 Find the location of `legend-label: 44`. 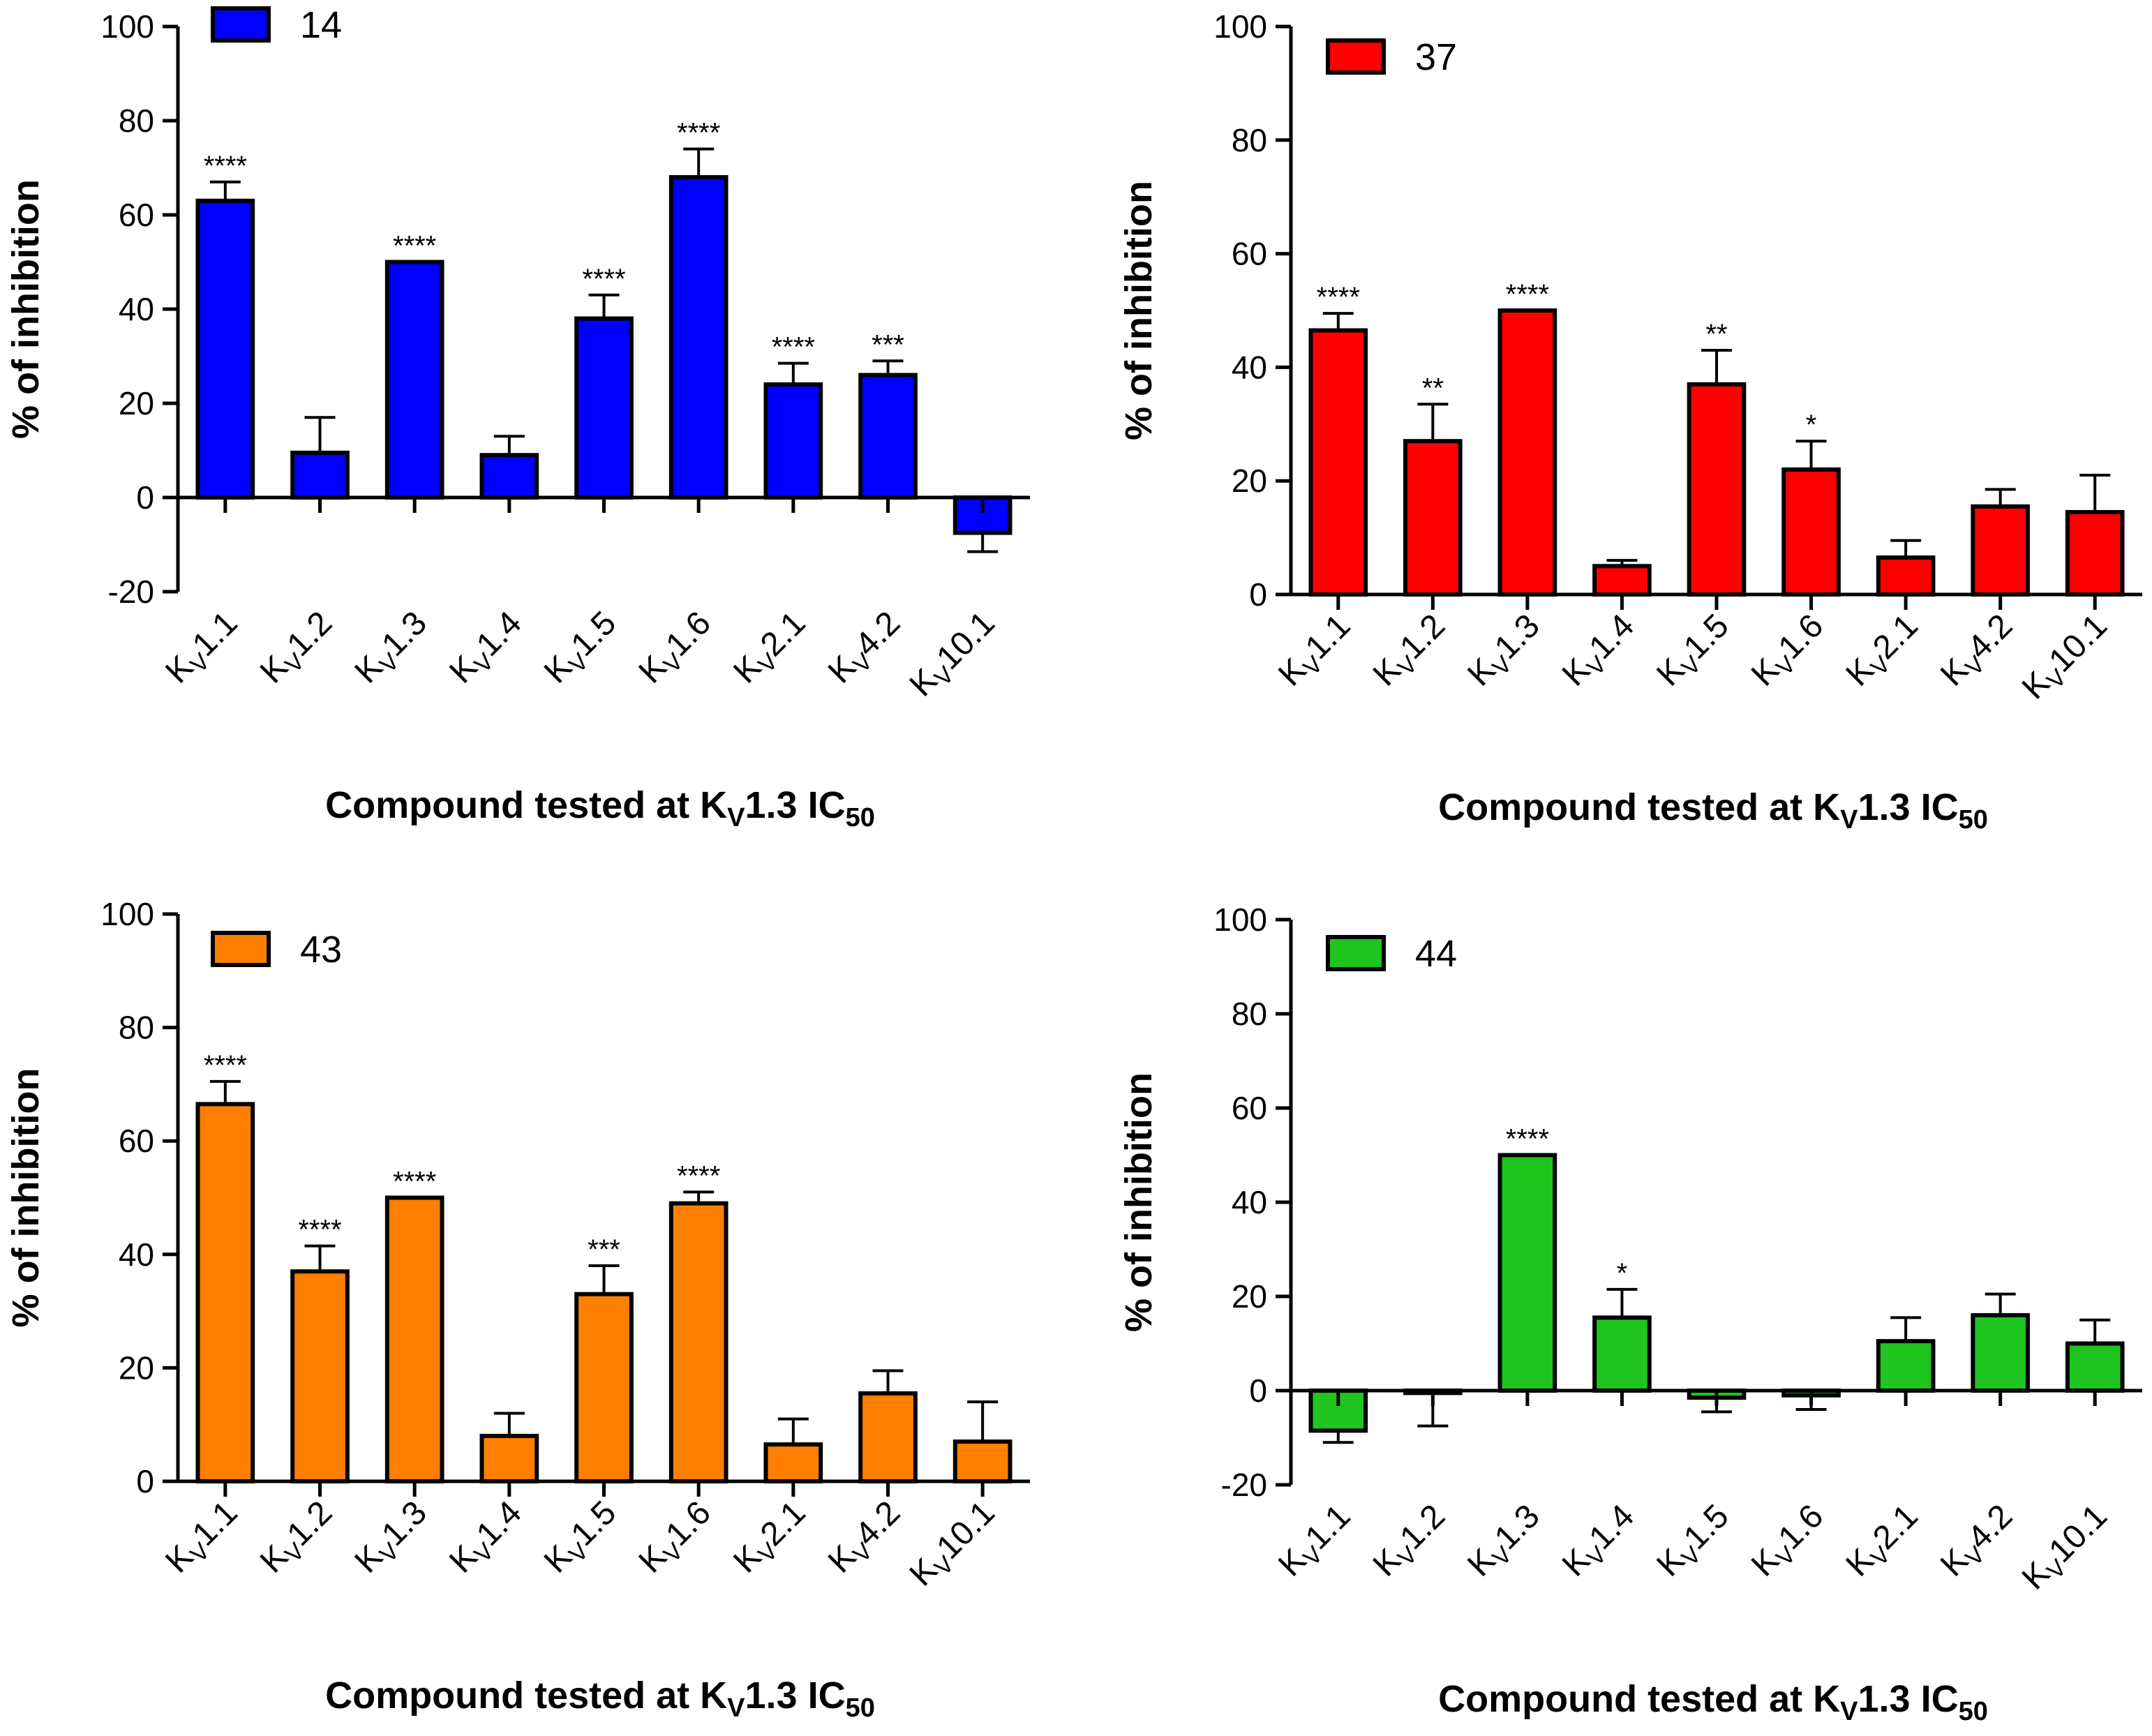

legend-label: 44 is located at coordinates (1436, 954).